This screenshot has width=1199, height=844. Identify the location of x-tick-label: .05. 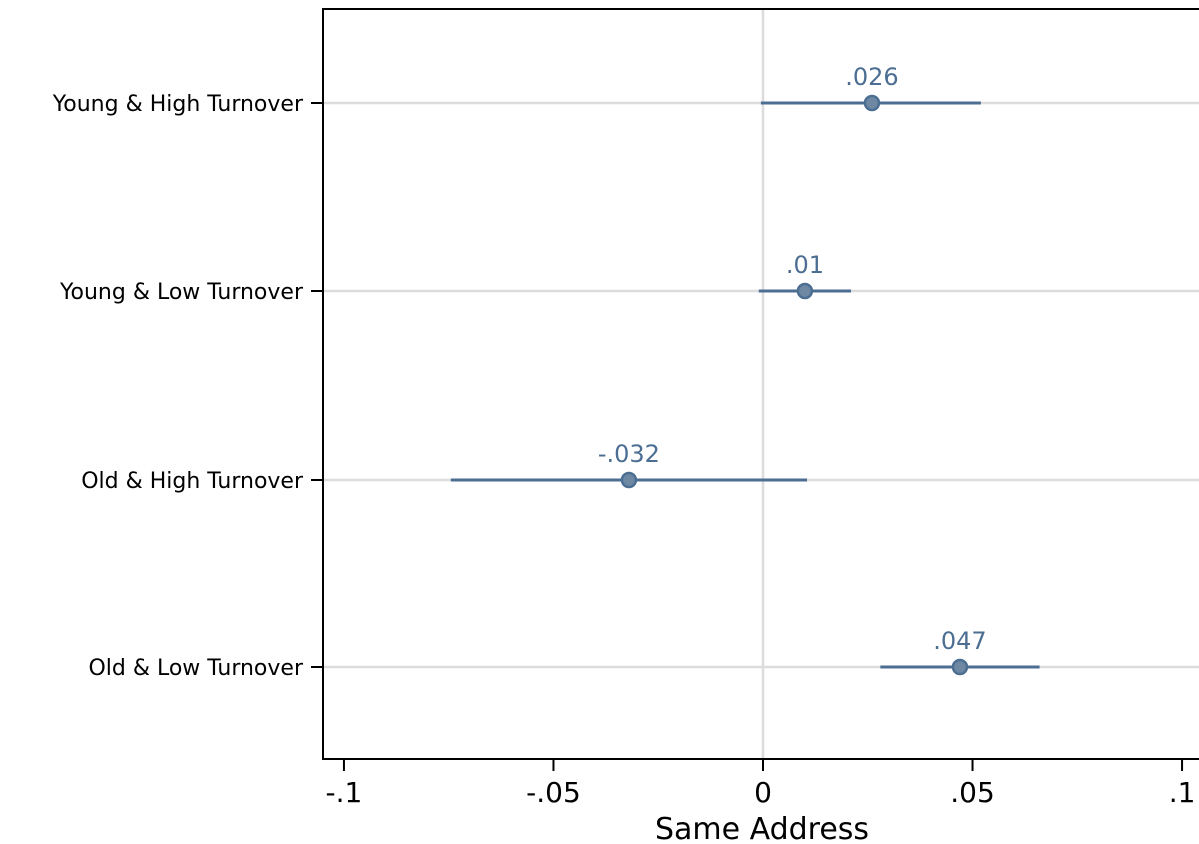
(972, 792).